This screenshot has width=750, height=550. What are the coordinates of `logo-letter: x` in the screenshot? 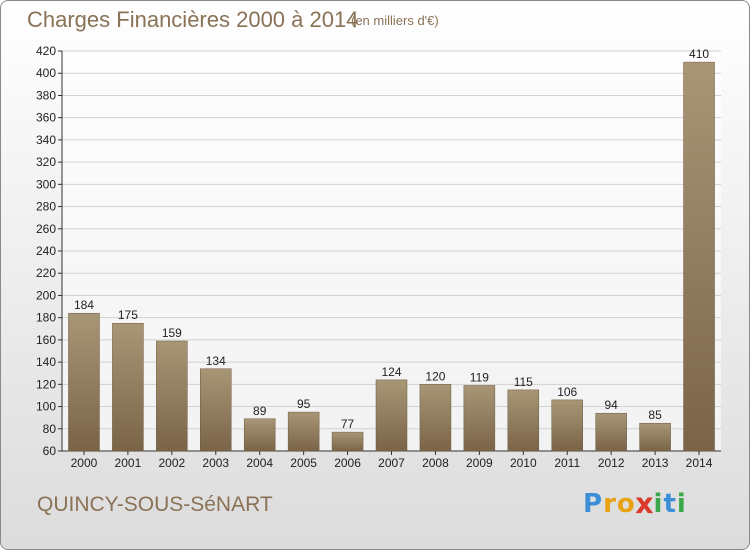 It's located at (644, 504).